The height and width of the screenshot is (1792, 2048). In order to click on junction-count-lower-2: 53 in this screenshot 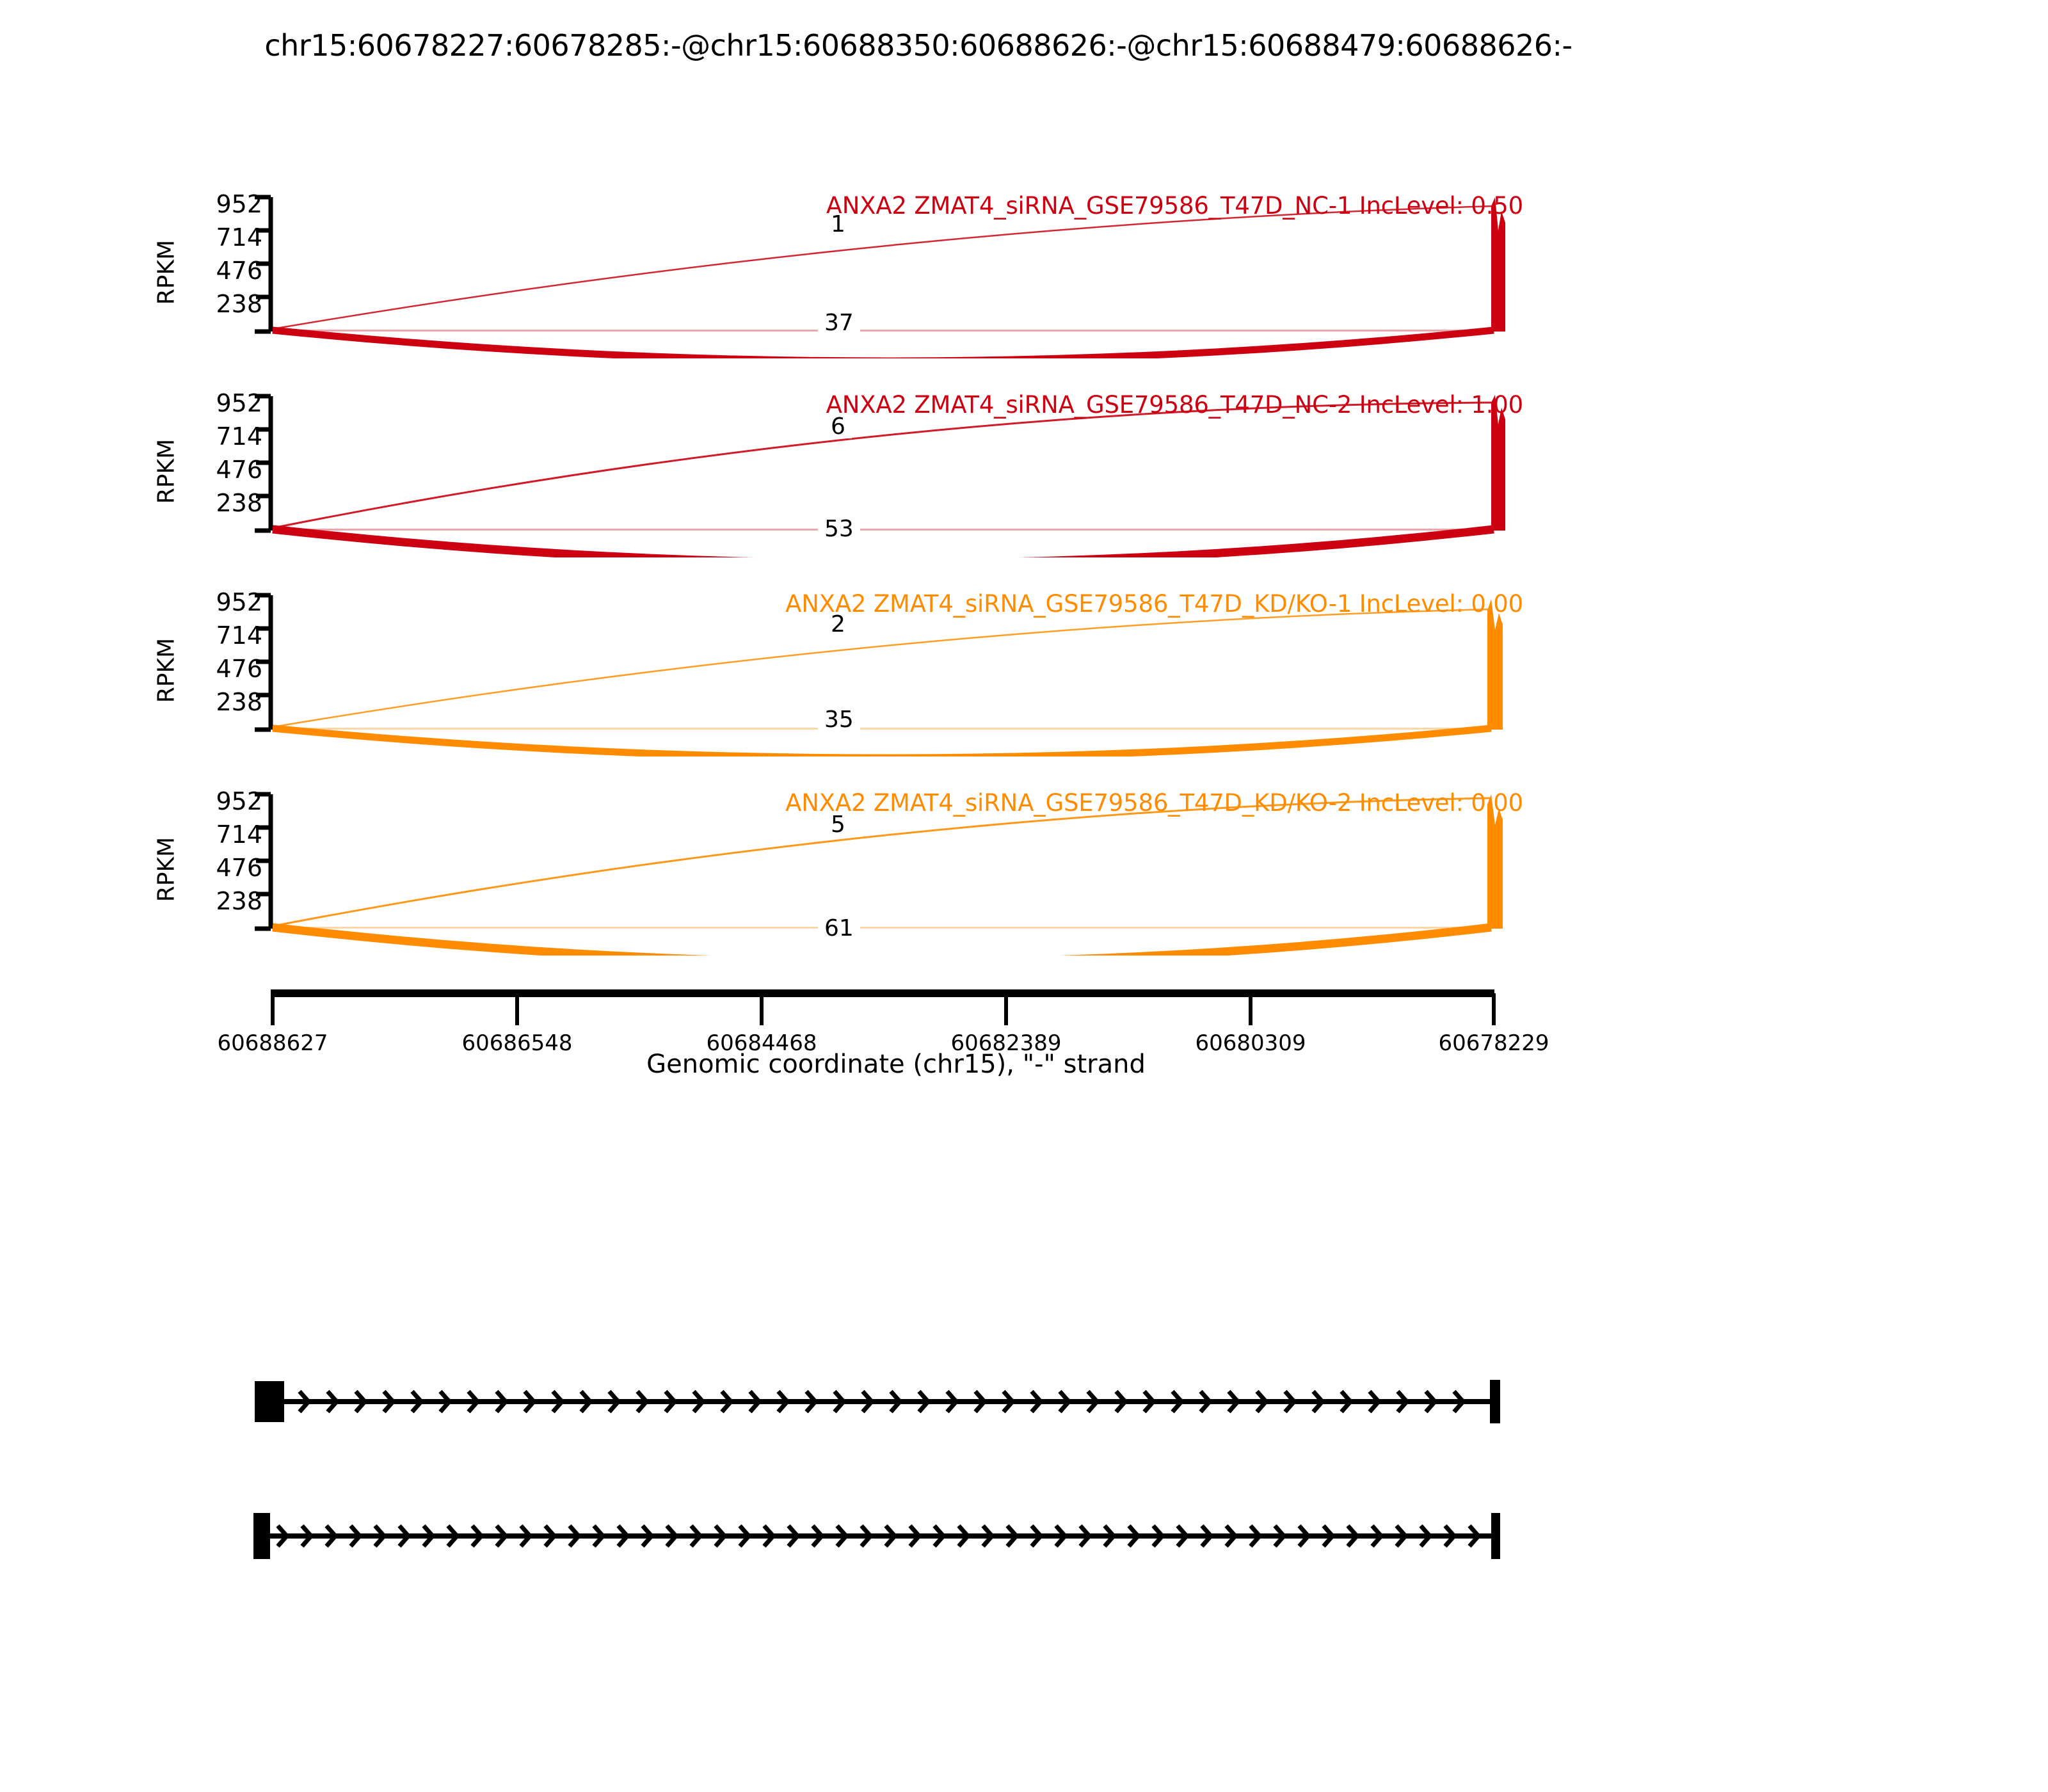, I will do `click(839, 529)`.